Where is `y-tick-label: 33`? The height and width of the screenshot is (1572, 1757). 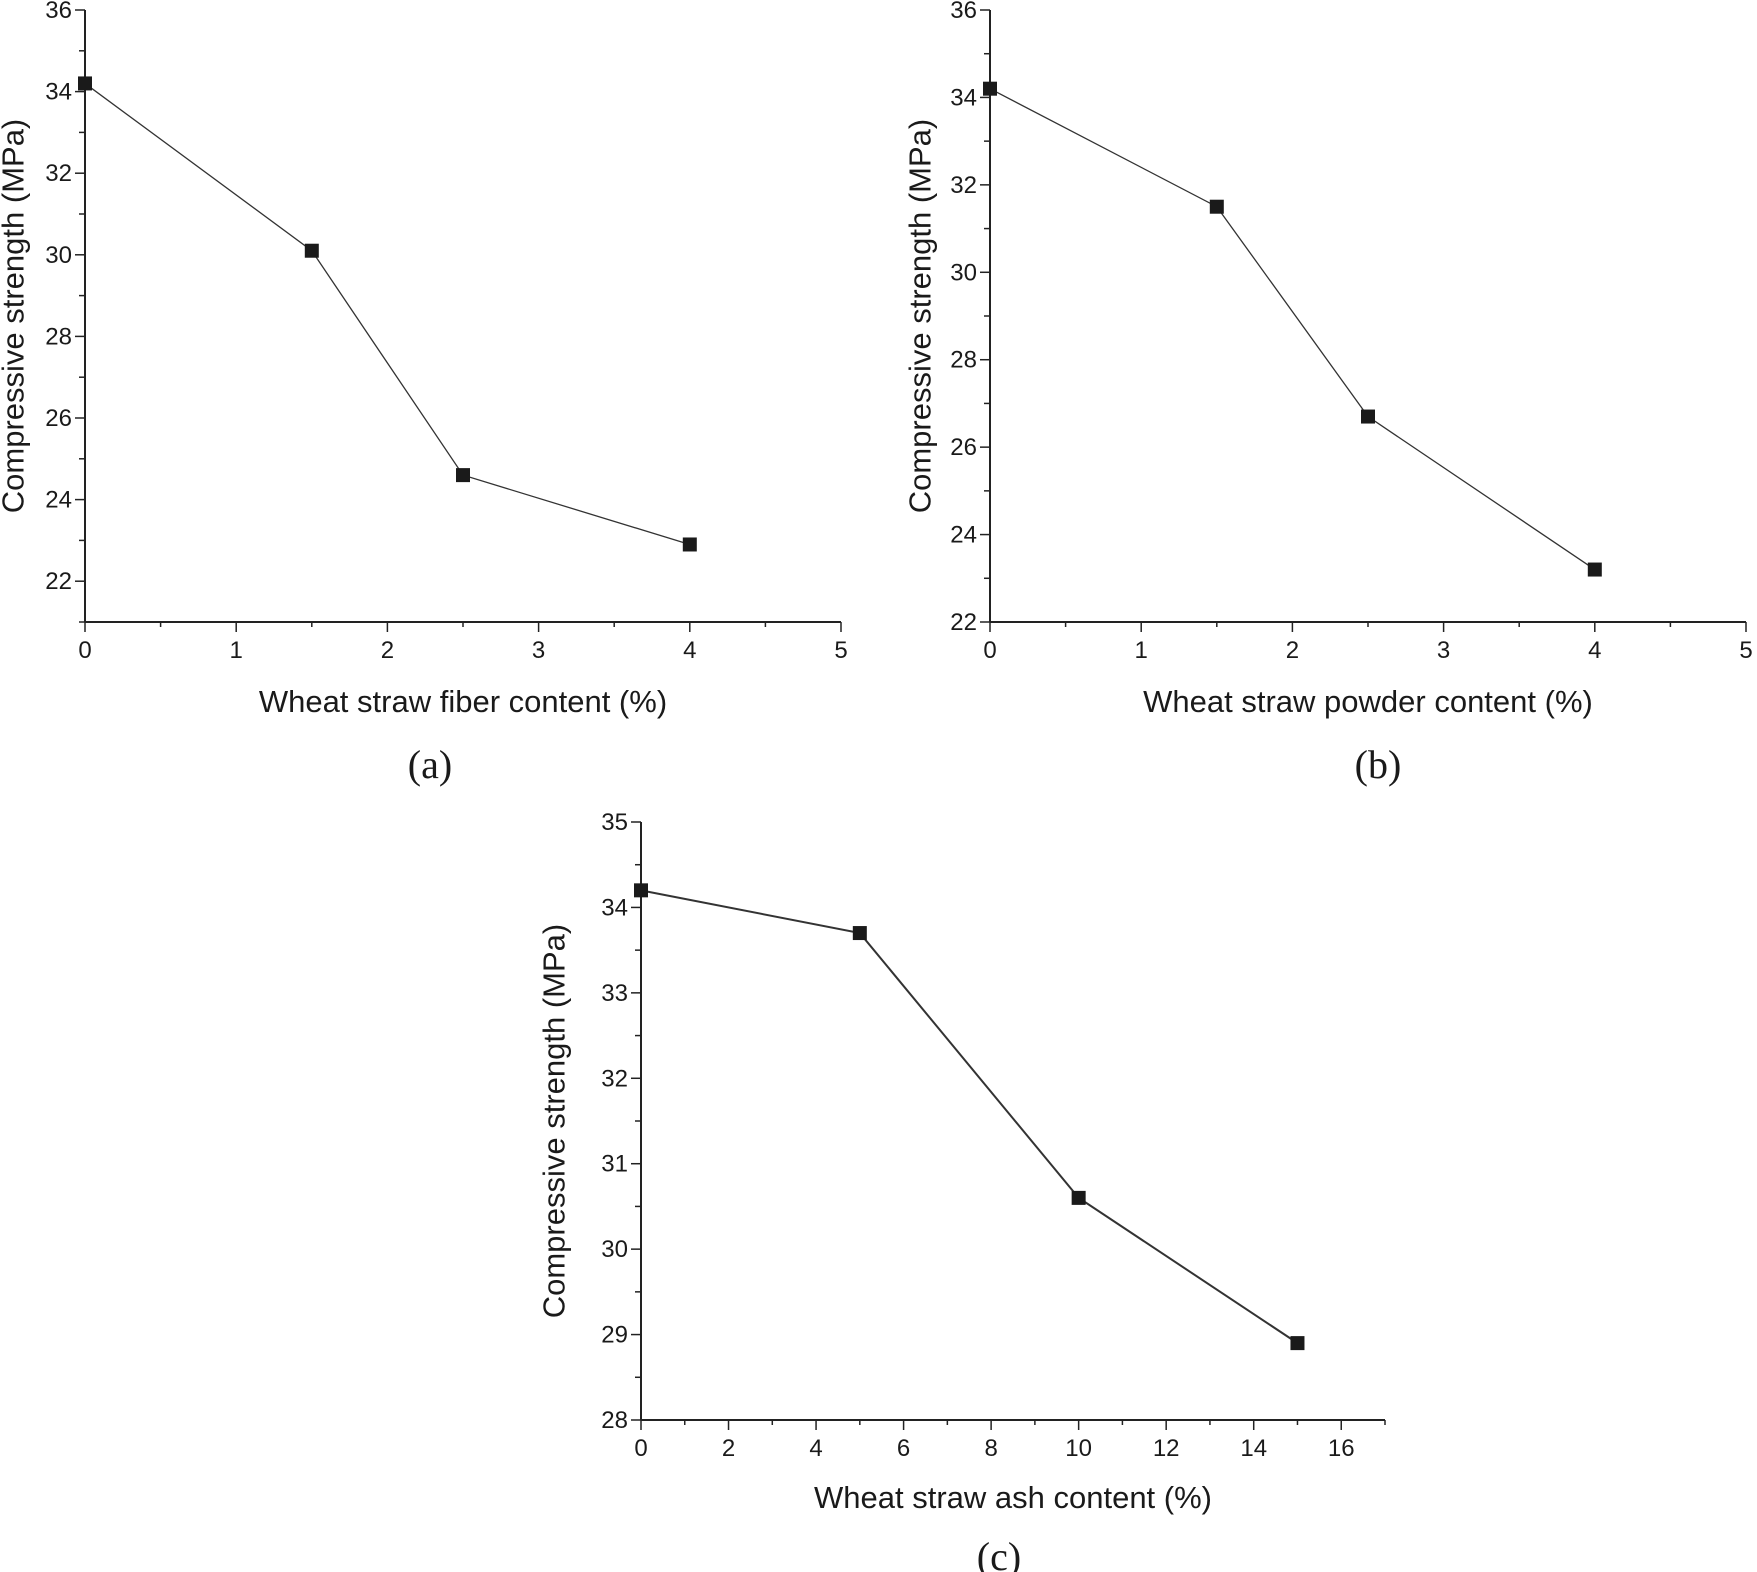
y-tick-label: 33 is located at coordinates (614, 993).